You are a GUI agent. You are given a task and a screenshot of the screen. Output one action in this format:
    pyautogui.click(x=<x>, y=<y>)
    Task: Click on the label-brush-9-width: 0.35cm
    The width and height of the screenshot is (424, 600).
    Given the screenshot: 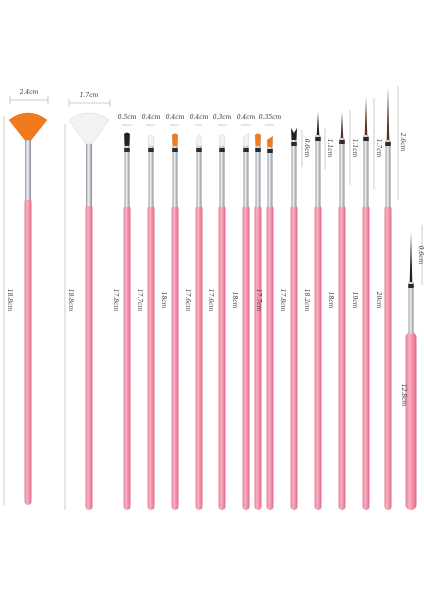 What is the action you would take?
    pyautogui.click(x=270, y=117)
    